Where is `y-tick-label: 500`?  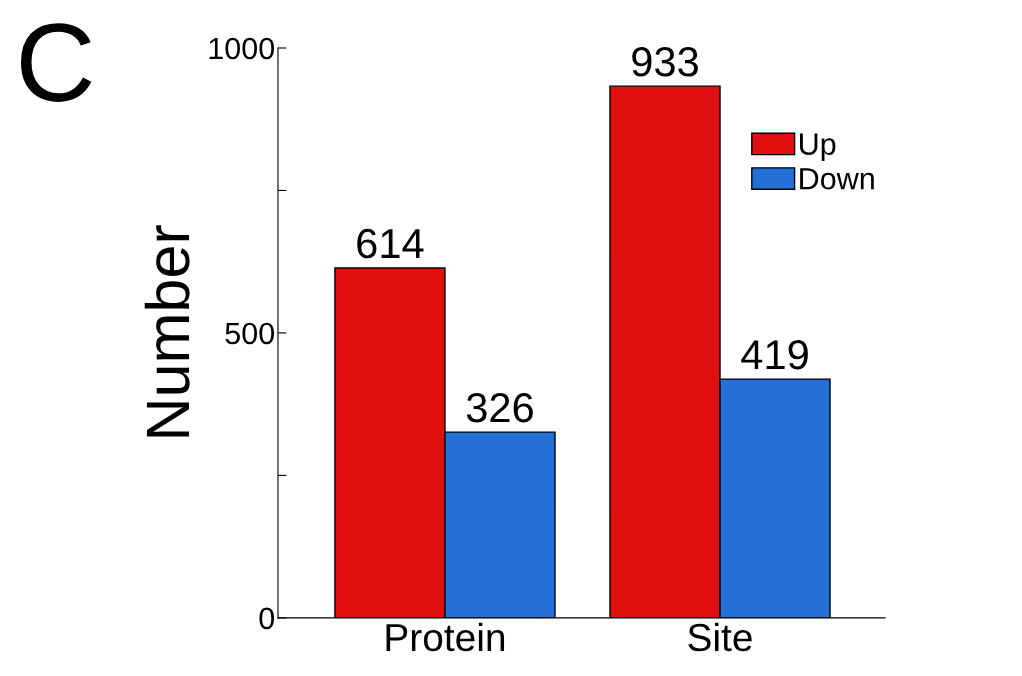
y-tick-label: 500 is located at coordinates (250, 333).